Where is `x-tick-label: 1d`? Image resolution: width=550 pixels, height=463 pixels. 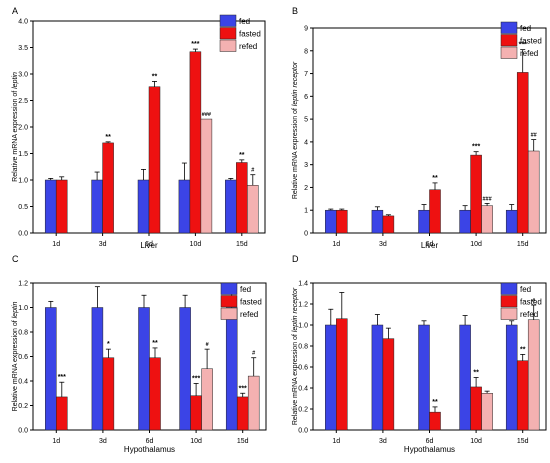
x-tick-label: 1d is located at coordinates (336, 244).